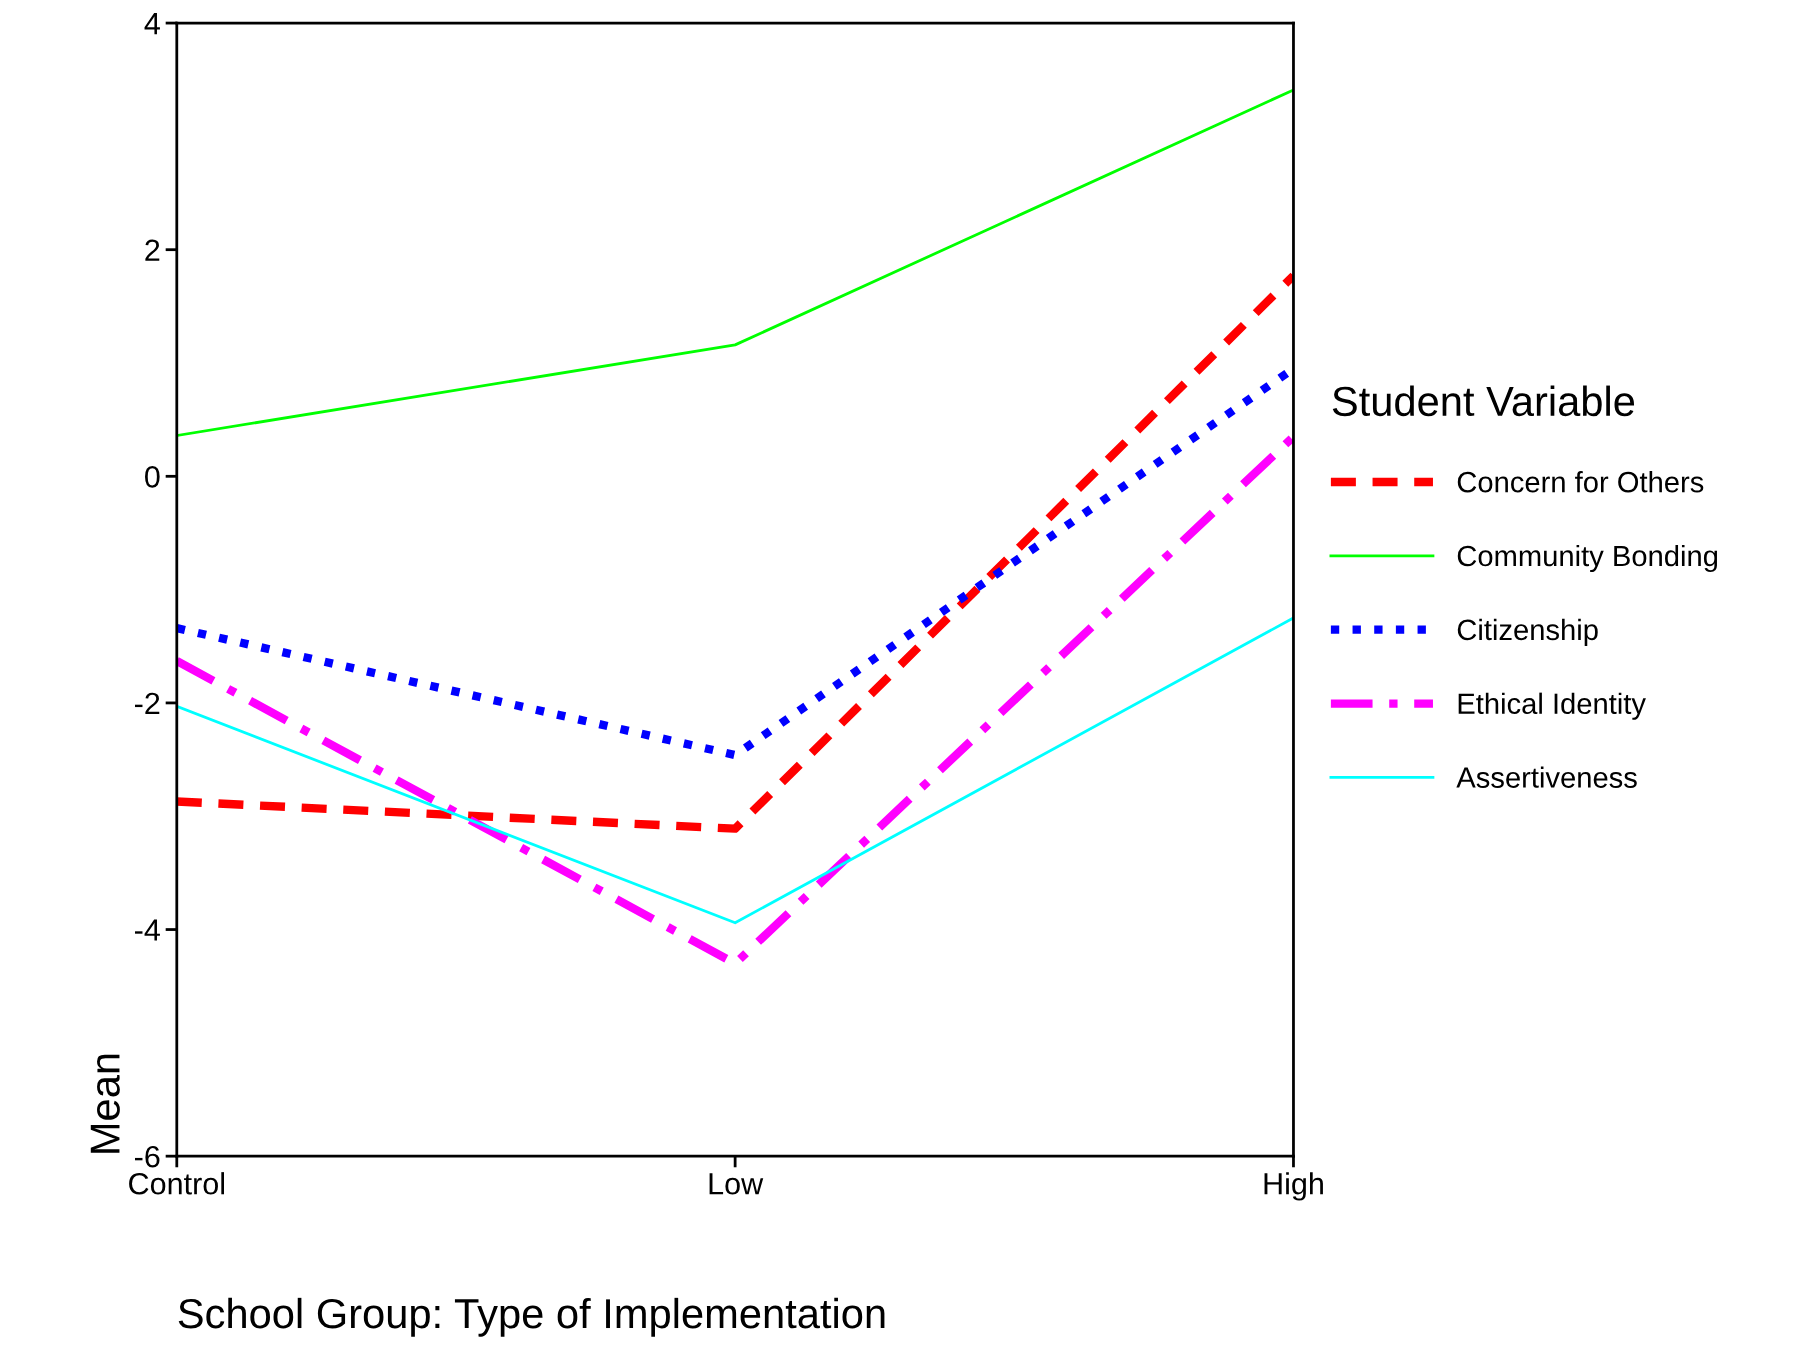 This screenshot has width=1804, height=1357. Describe the element at coordinates (152, 250) in the screenshot. I see `y-tick-label: 2` at that location.